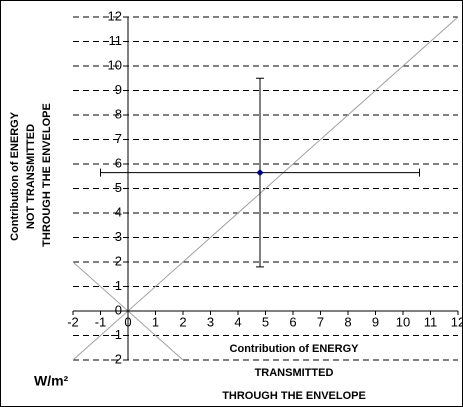 Image resolution: width=463 pixels, height=407 pixels. Describe the element at coordinates (403, 321) in the screenshot. I see `x-tick-label: 10` at that location.